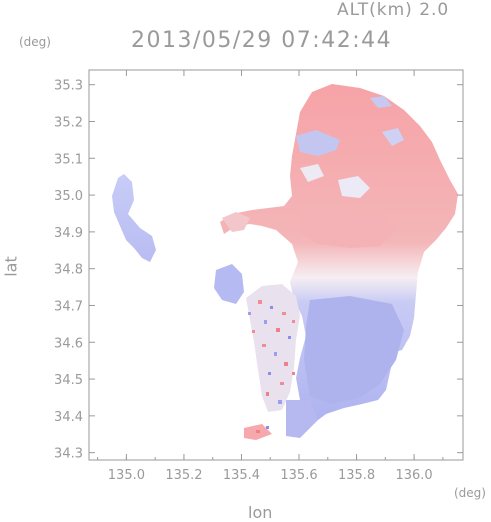 The width and height of the screenshot is (491, 522). Describe the element at coordinates (35, 42) in the screenshot. I see `lat-unit-label: (deg)` at that location.